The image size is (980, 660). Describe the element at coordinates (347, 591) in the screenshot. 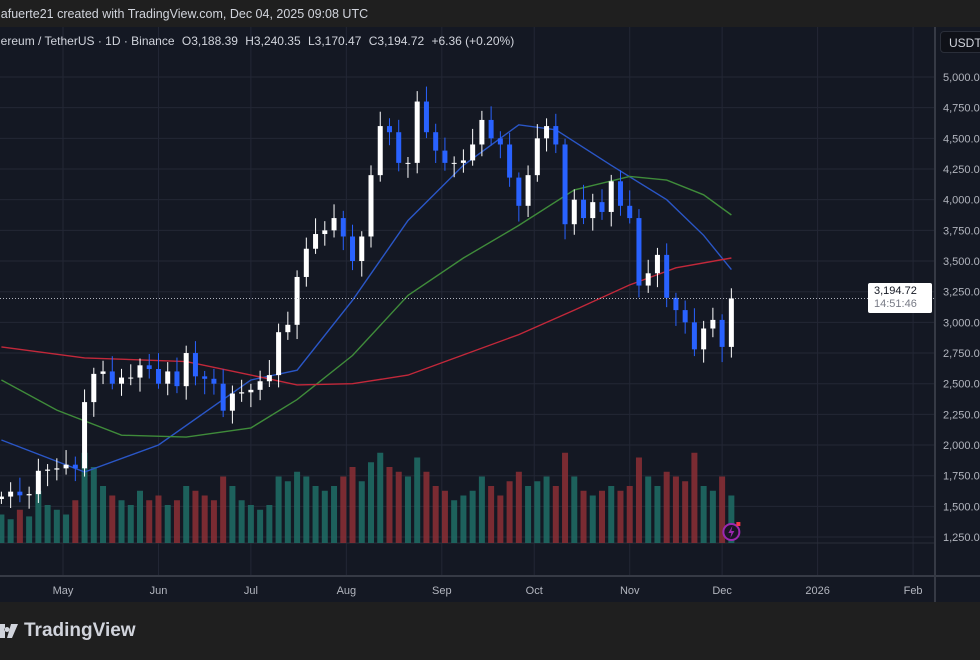

I see `x-tick-label: Aug` at that location.